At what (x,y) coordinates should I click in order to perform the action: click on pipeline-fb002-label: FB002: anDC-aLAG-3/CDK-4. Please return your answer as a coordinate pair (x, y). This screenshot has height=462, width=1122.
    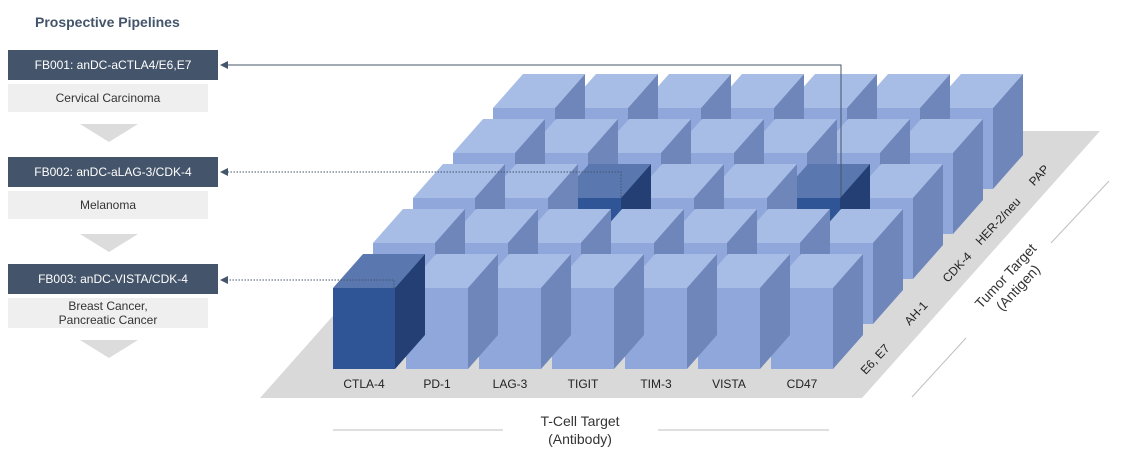
    Looking at the image, I should click on (113, 172).